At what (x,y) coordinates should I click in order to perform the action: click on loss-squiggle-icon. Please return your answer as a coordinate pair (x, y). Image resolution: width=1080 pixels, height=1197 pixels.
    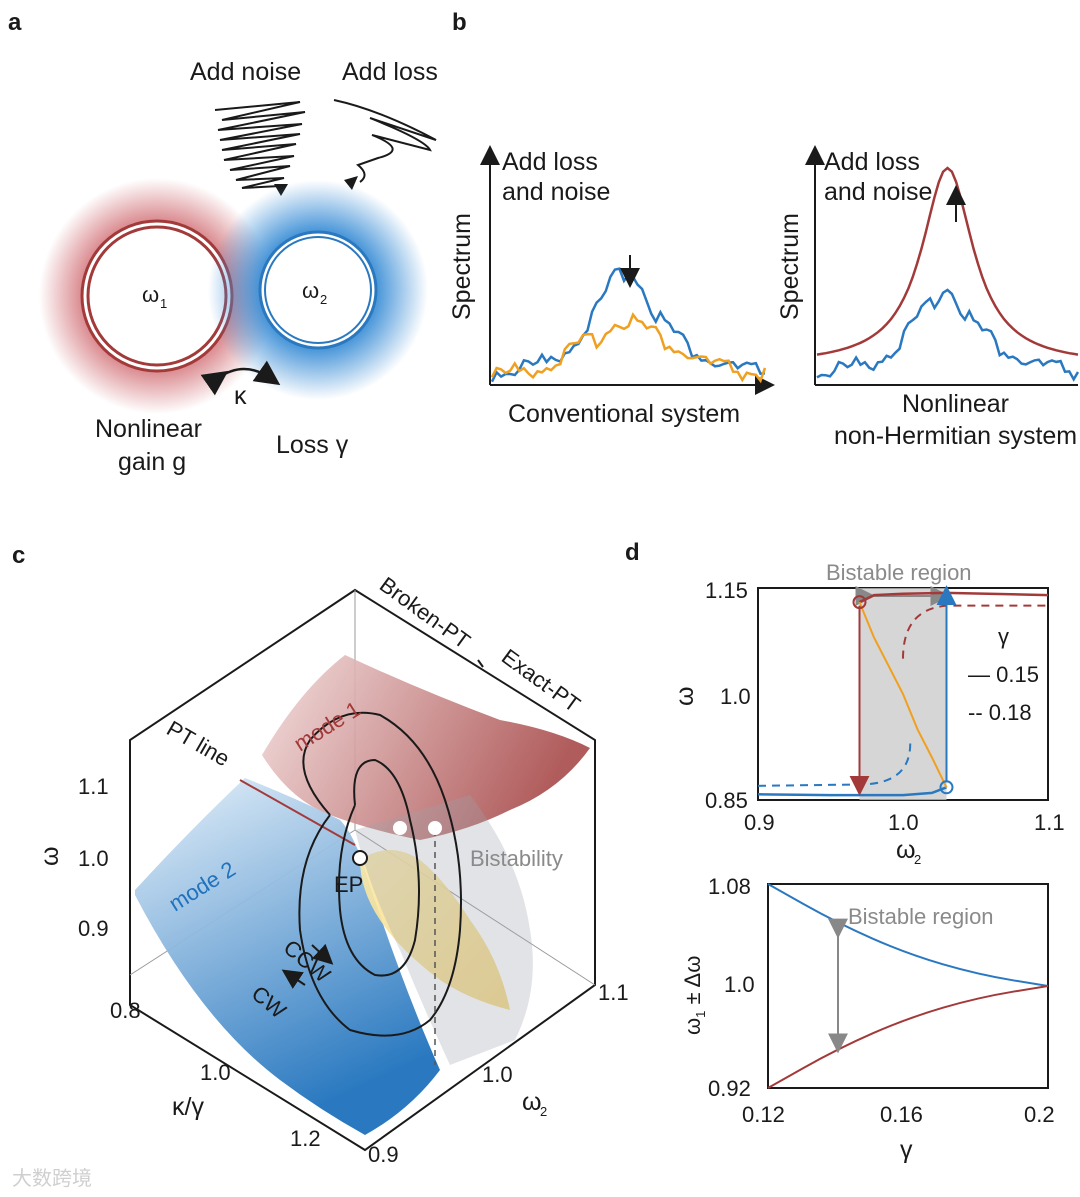
    Looking at the image, I should click on (385, 141).